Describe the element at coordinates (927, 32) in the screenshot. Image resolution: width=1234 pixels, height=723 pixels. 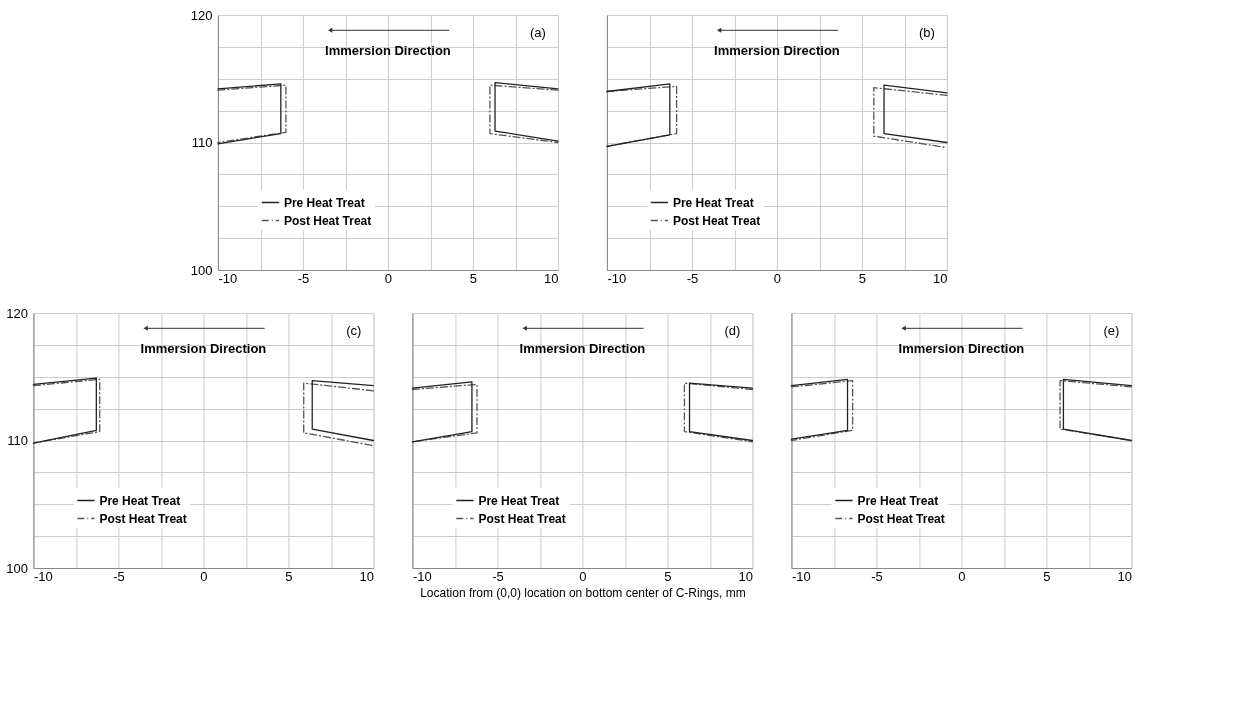
I see `annotation: (b)` at that location.